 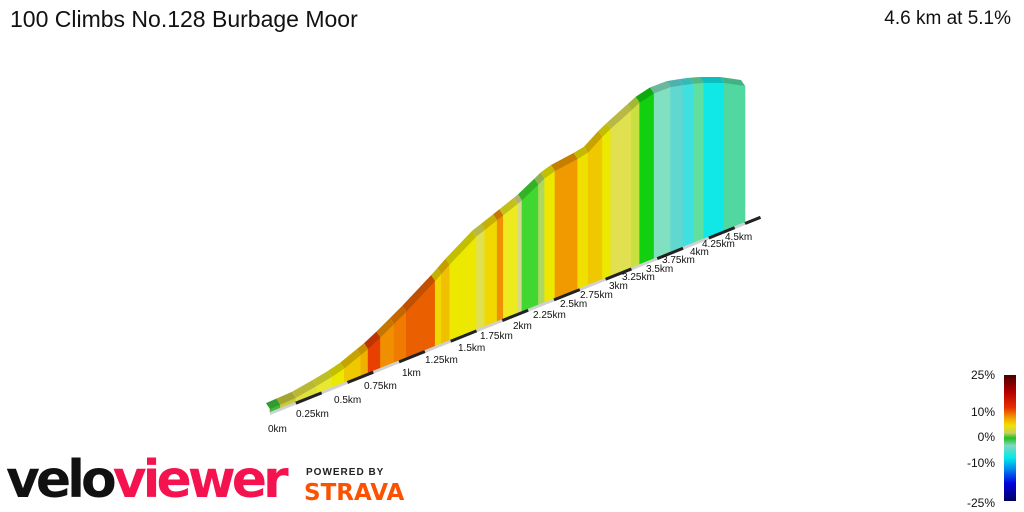 What do you see at coordinates (471, 348) in the screenshot?
I see `distance-tick-label: 1.5km` at bounding box center [471, 348].